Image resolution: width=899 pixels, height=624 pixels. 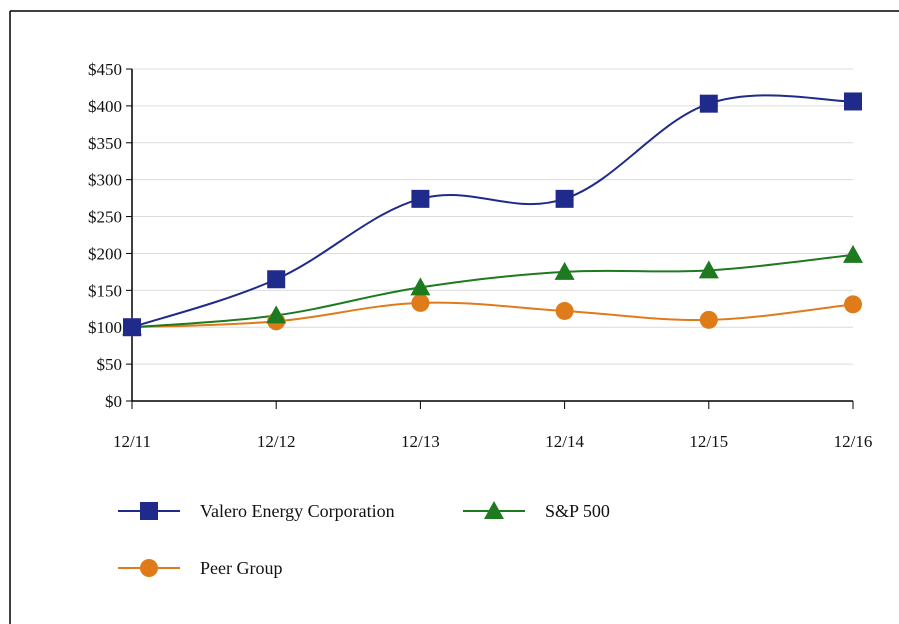 I want to click on legend-marker-triangle, so click(x=494, y=510).